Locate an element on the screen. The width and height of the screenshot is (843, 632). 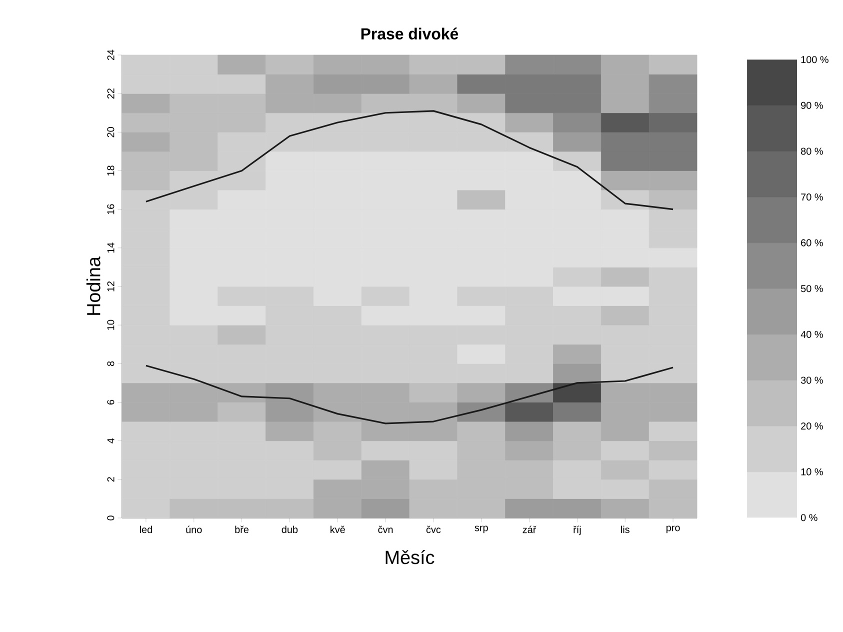
color-bar-label: 60 % is located at coordinates (812, 242).